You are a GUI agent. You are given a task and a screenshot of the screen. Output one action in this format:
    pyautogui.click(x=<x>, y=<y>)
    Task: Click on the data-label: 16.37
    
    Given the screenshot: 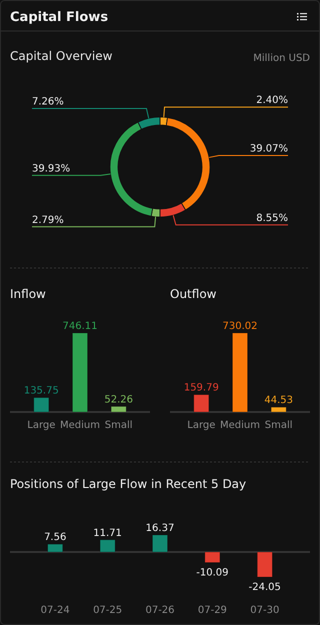 What is the action you would take?
    pyautogui.click(x=160, y=528)
    